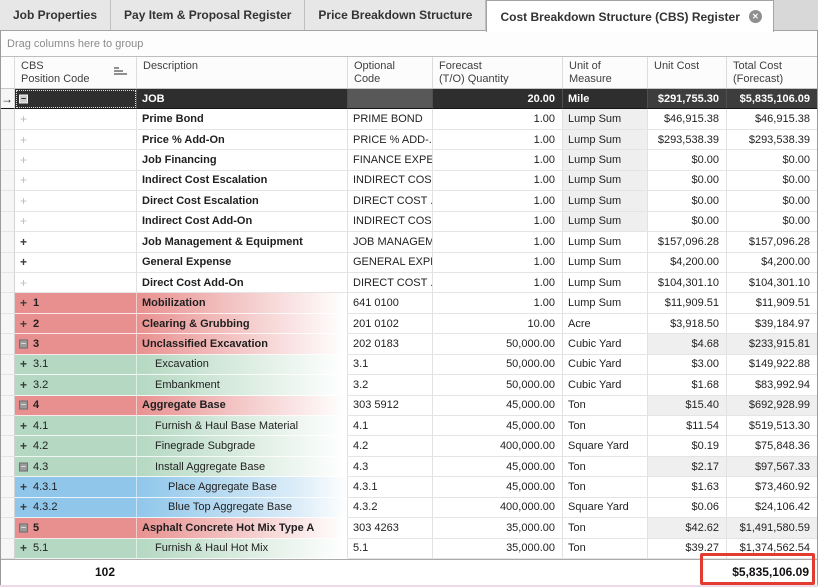 This screenshot has height=587, width=818. Describe the element at coordinates (498, 324) in the screenshot. I see `cell-qty: 10.00` at that location.